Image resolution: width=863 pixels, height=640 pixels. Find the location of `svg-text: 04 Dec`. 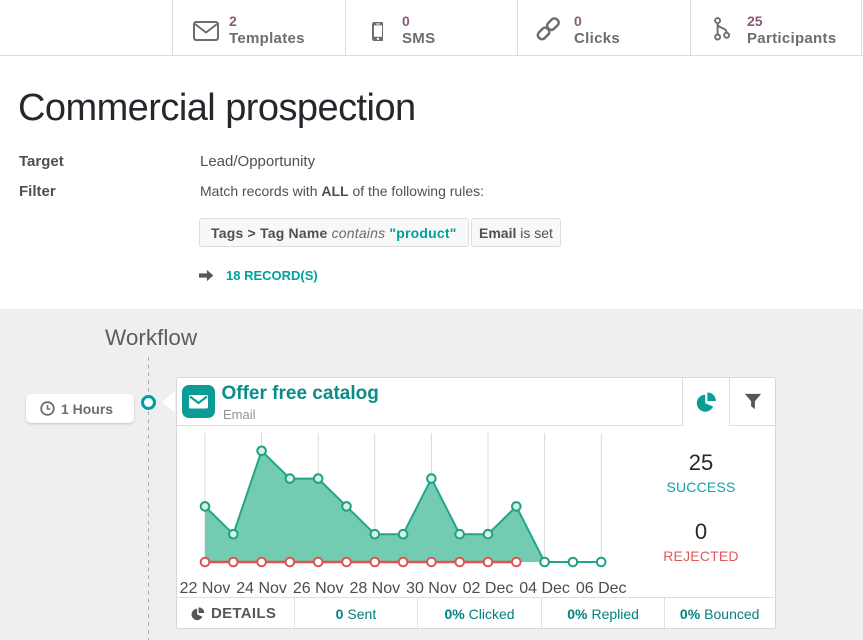

svg-text: 04 Dec is located at coordinates (544, 588).